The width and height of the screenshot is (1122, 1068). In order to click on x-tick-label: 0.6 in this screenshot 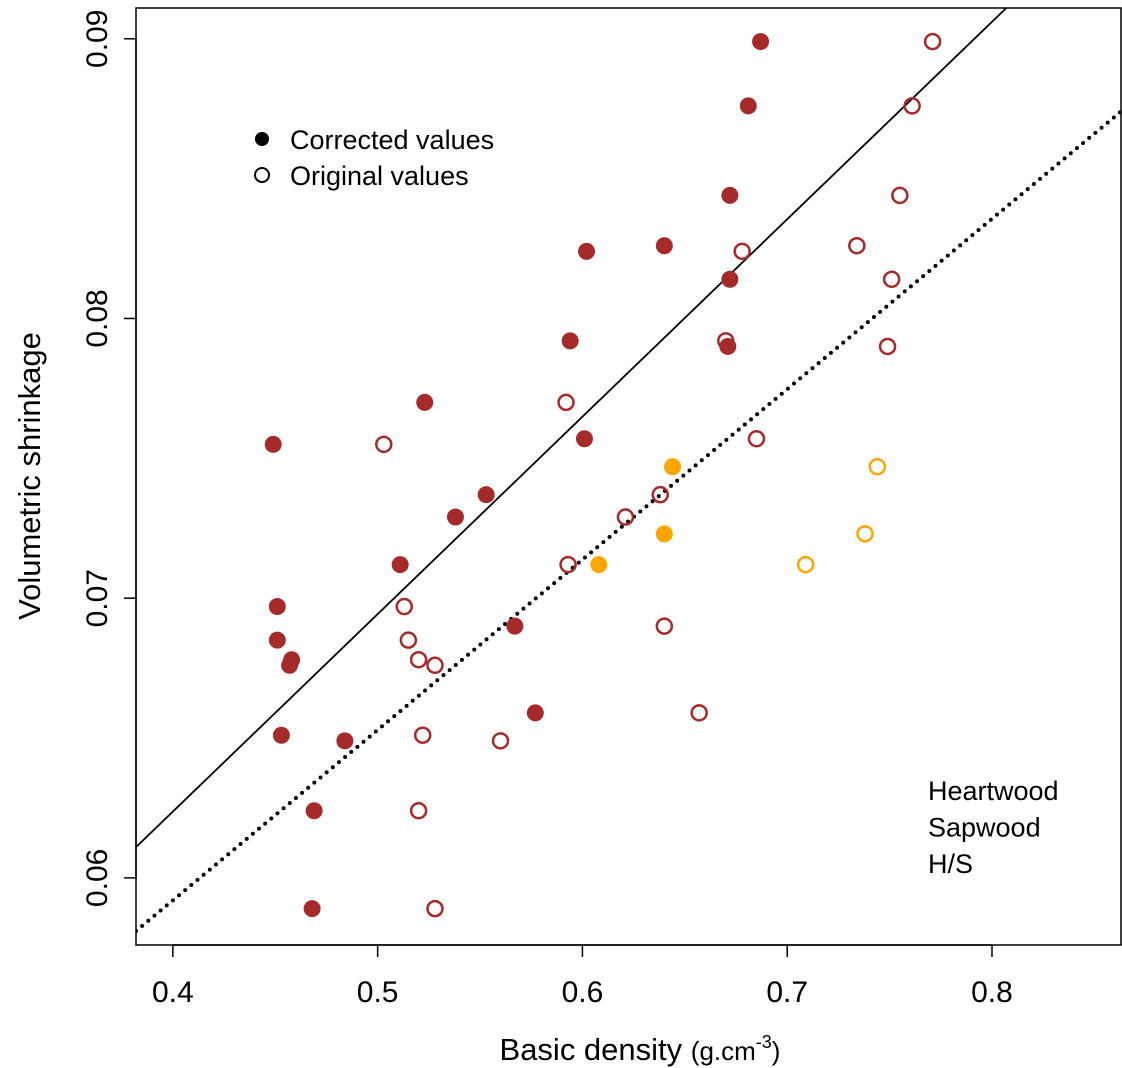, I will do `click(583, 992)`.